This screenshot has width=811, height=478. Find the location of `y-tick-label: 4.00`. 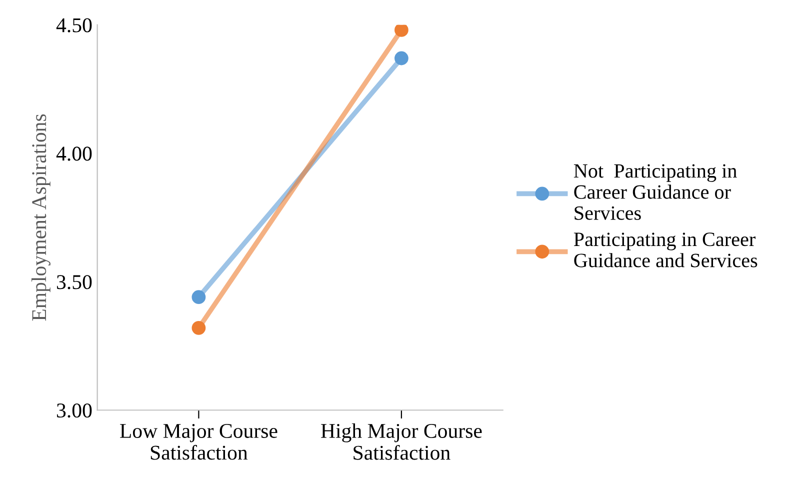

y-tick-label: 4.00 is located at coordinates (74, 153).